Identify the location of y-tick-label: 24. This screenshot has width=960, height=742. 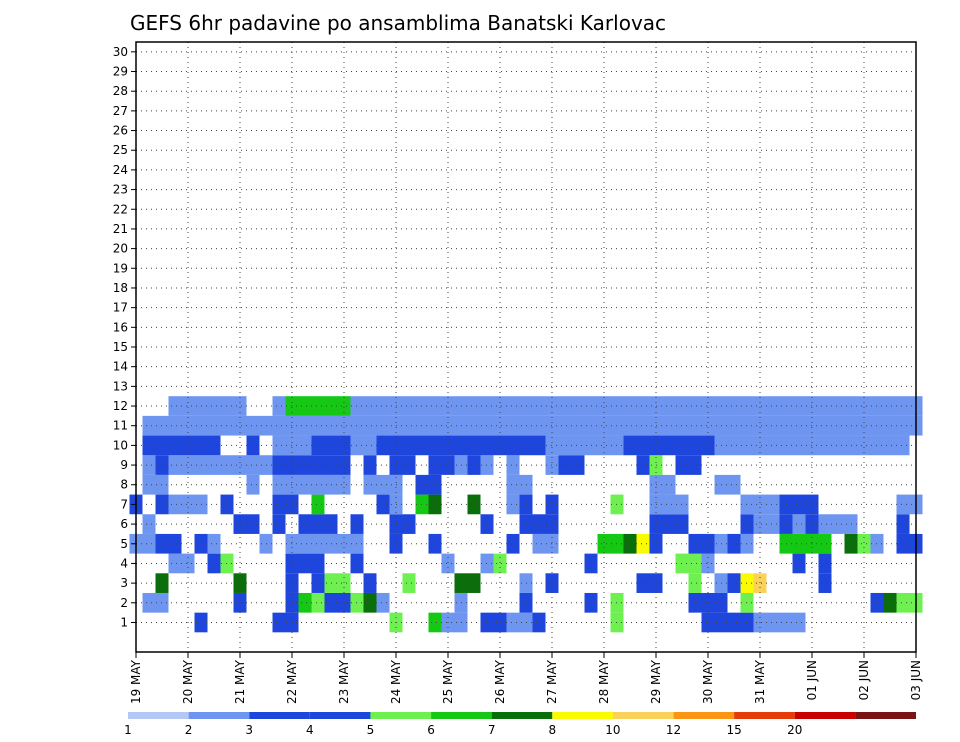
(120, 170).